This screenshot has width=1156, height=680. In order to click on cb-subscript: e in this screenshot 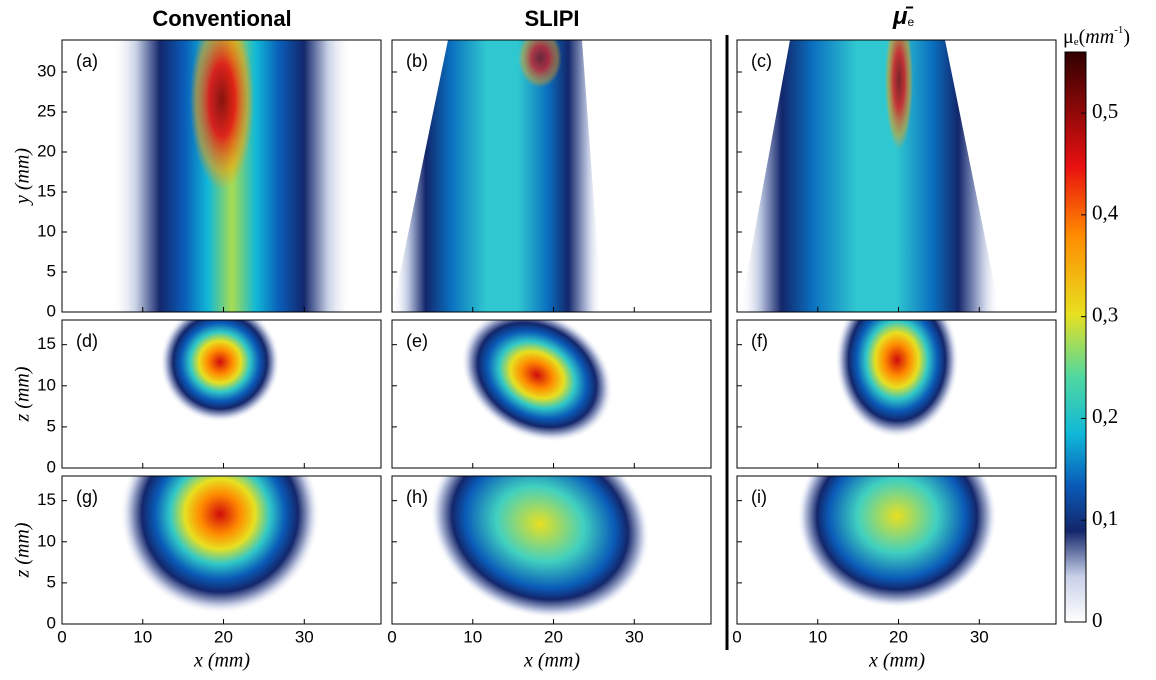, I will do `click(1076, 42)`.